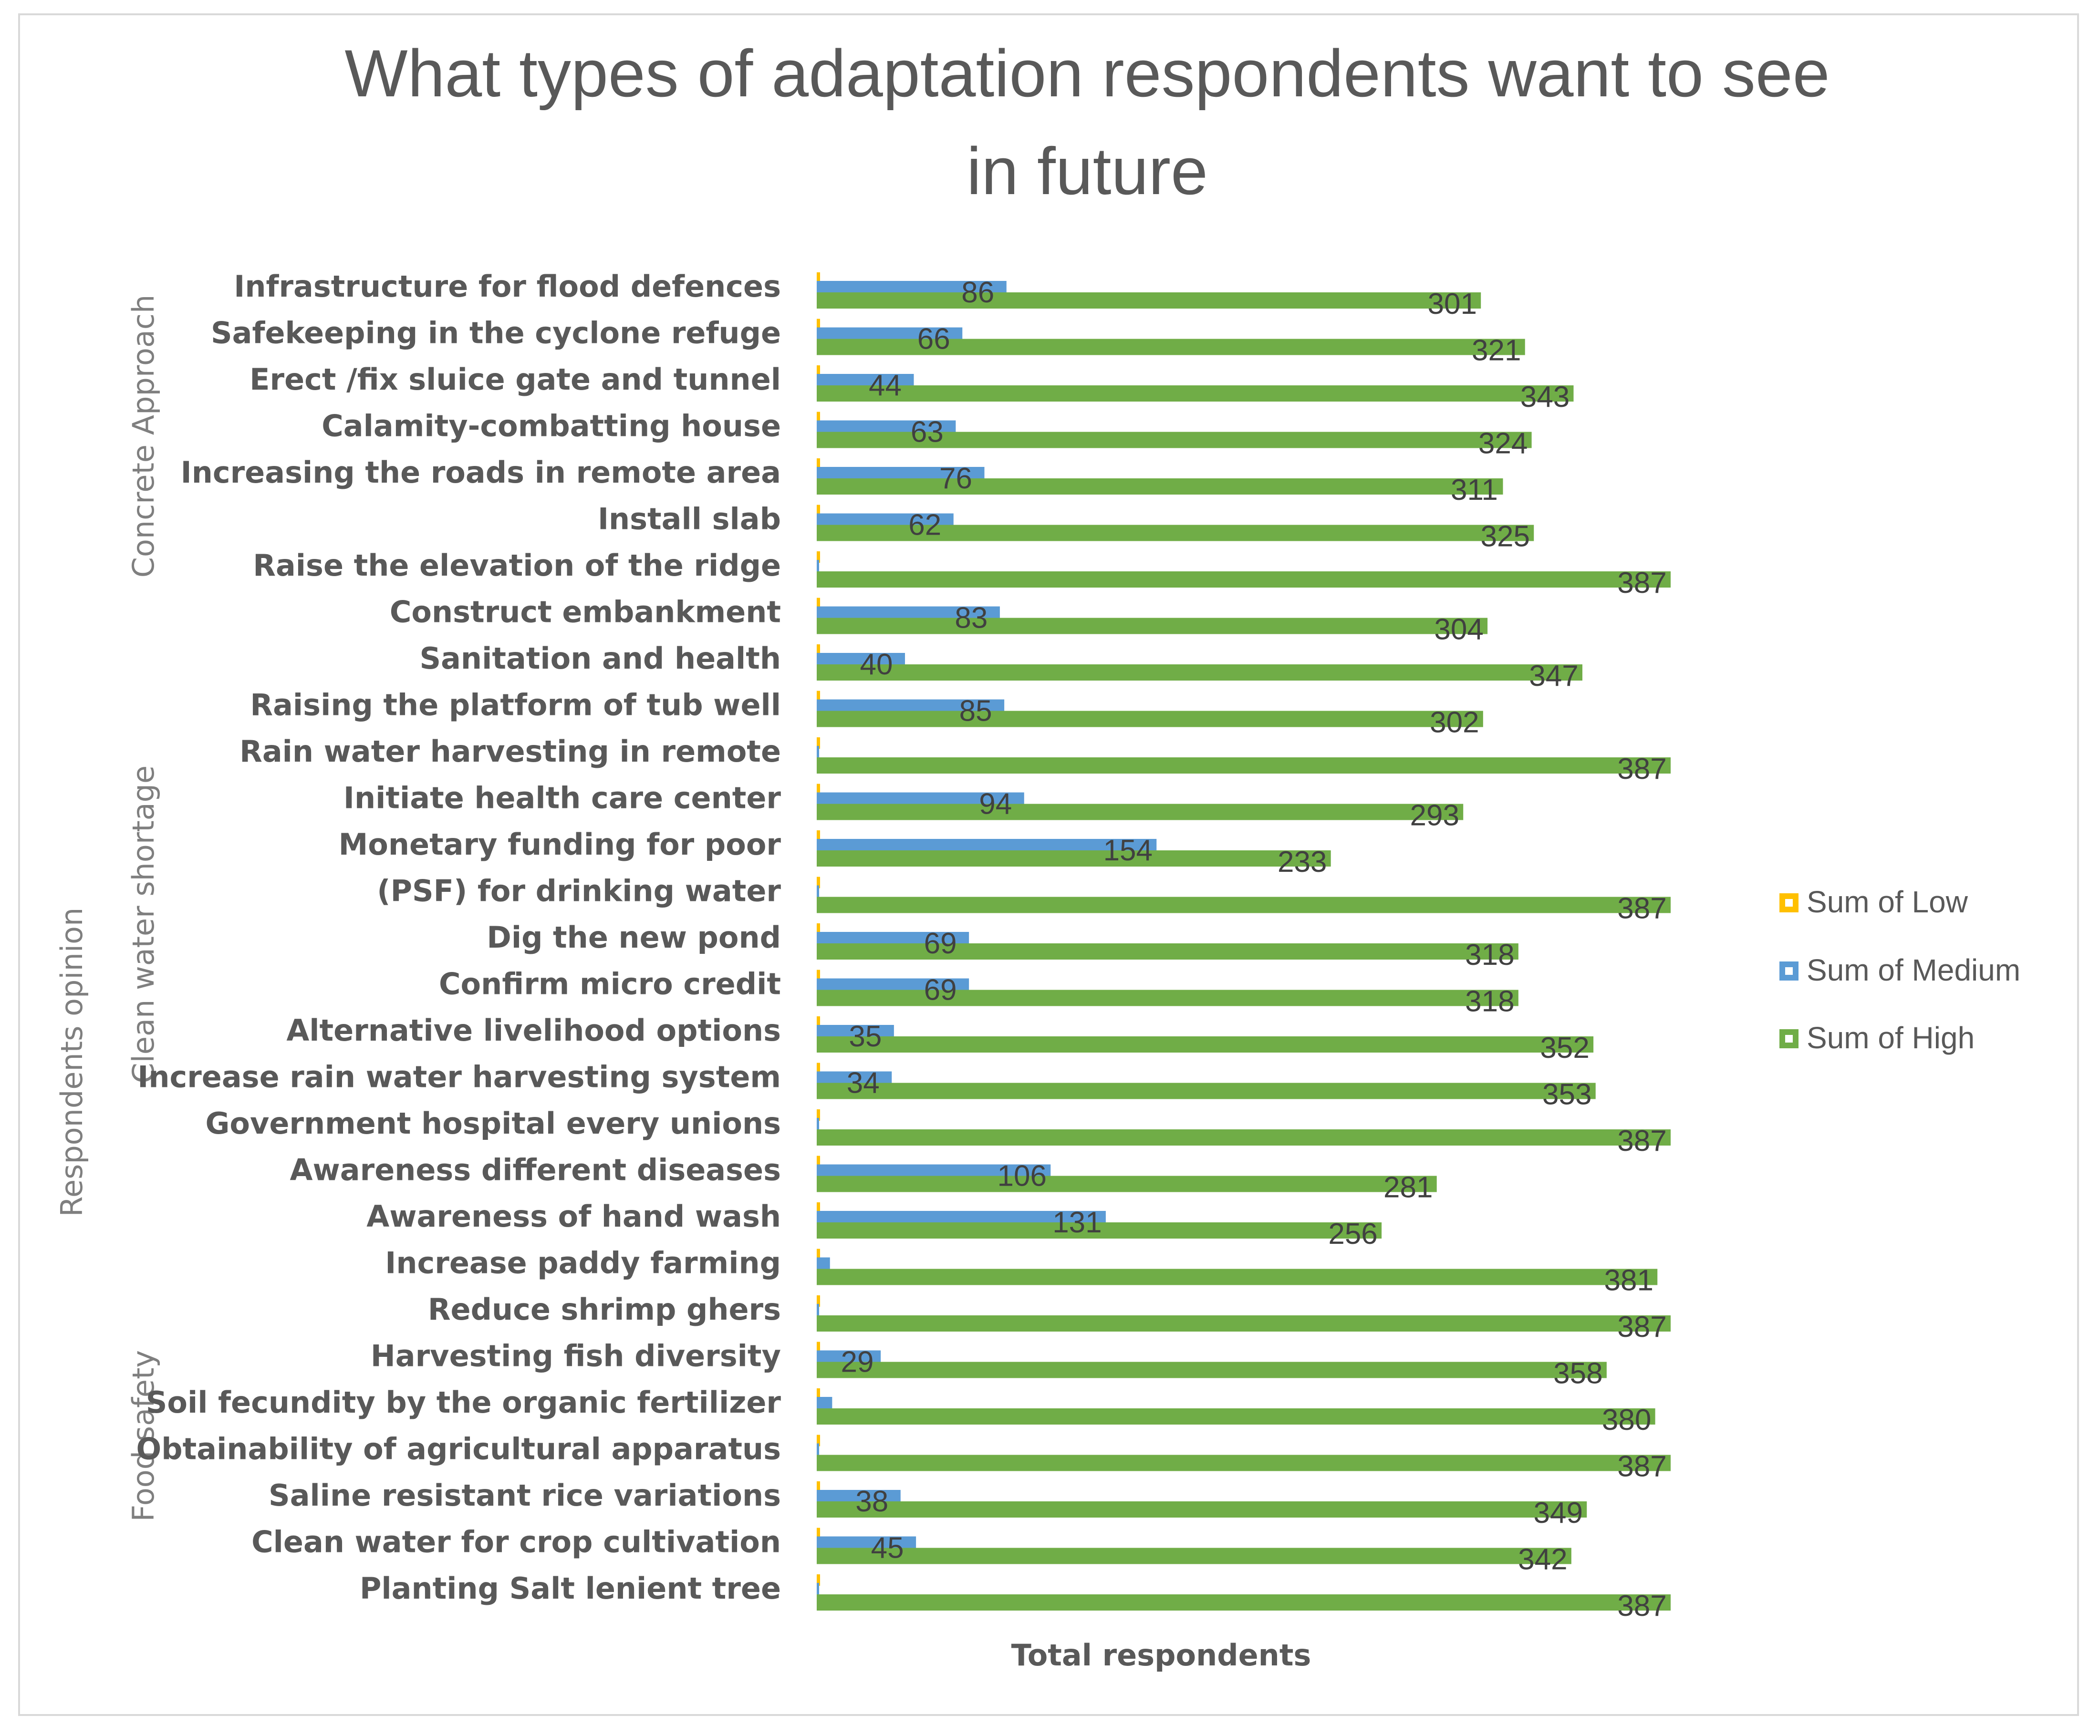 The width and height of the screenshot is (2100, 1736). Describe the element at coordinates (1506, 536) in the screenshot. I see `data-label: 325` at that location.